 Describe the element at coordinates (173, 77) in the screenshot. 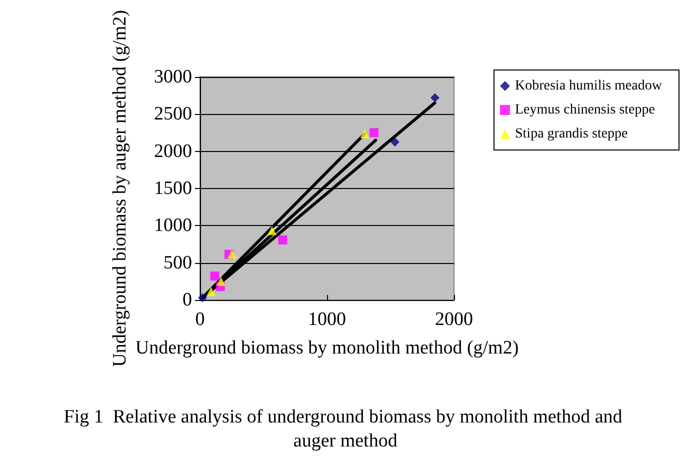

I see `y-tick-label: 3000` at that location.